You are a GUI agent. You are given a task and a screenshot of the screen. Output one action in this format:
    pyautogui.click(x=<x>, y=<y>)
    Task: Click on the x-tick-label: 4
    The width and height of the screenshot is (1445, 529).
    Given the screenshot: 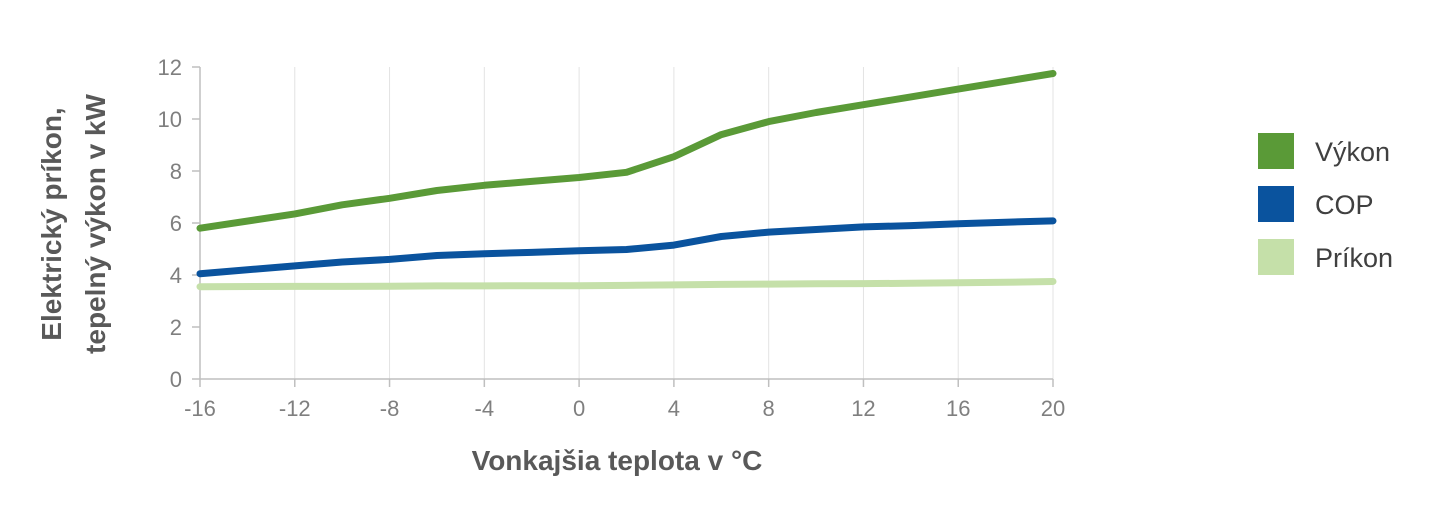 What is the action you would take?
    pyautogui.click(x=674, y=408)
    